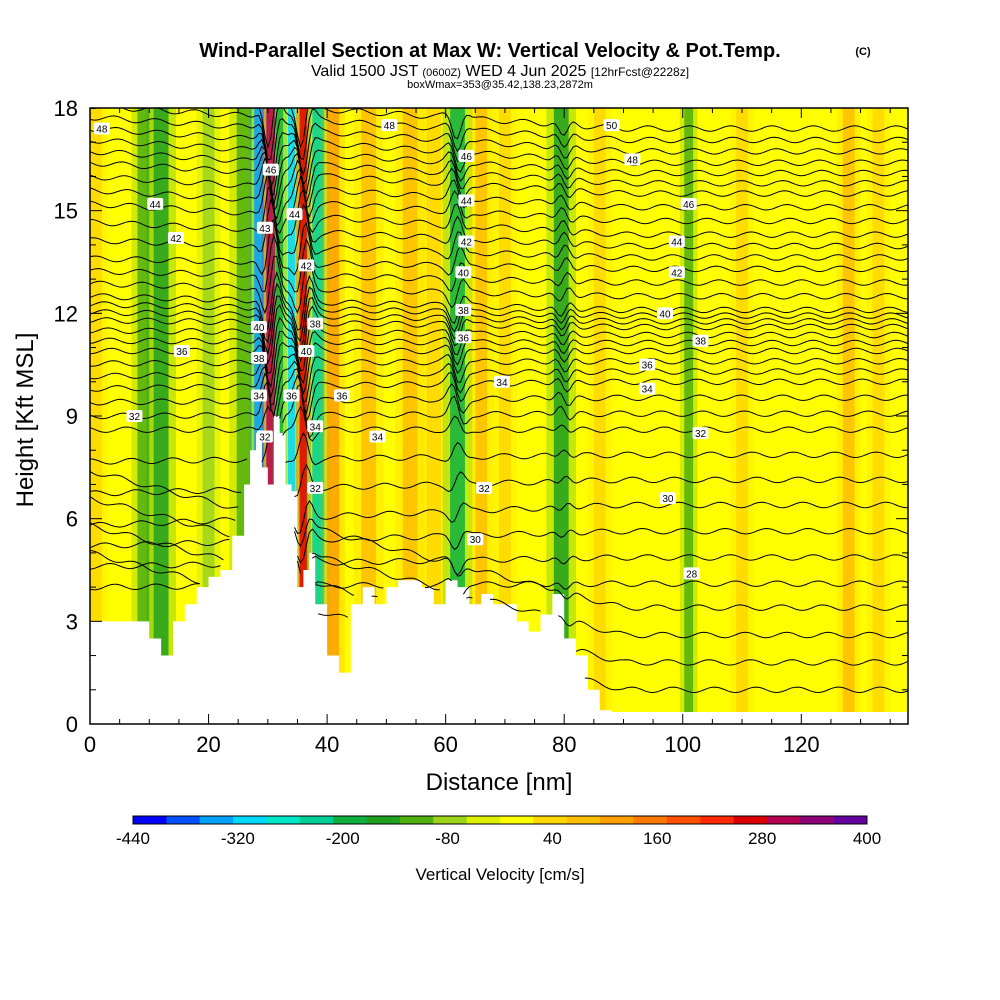  I want to click on theta-contour-label-text: 40, so click(307, 352).